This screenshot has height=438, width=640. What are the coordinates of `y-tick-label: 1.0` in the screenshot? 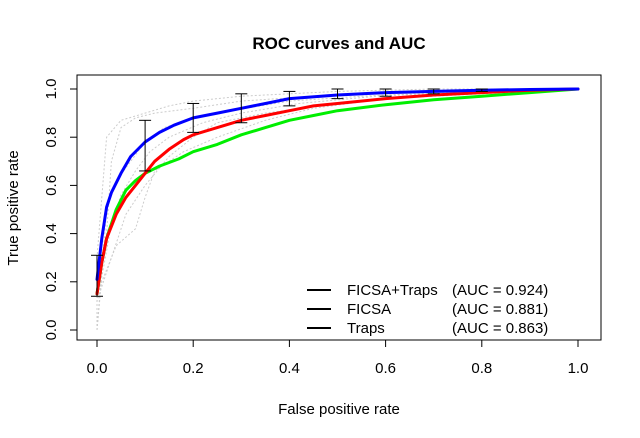 It's located at (51, 89).